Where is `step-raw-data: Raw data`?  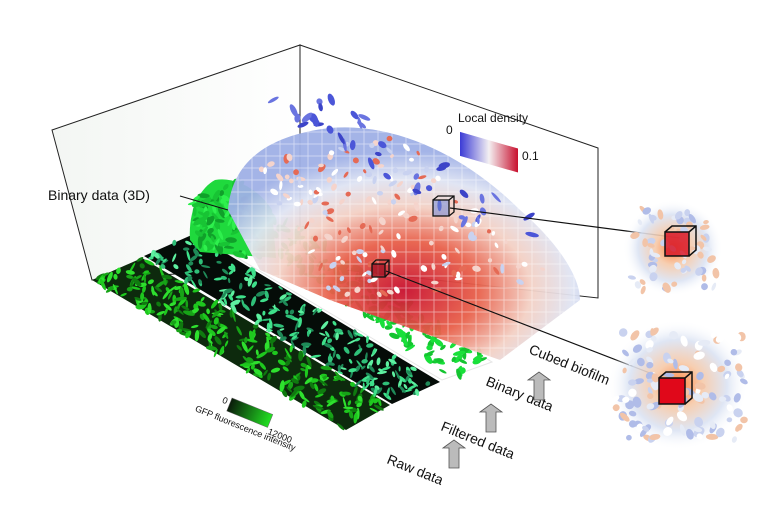
step-raw-data: Raw data is located at coordinates (415, 469).